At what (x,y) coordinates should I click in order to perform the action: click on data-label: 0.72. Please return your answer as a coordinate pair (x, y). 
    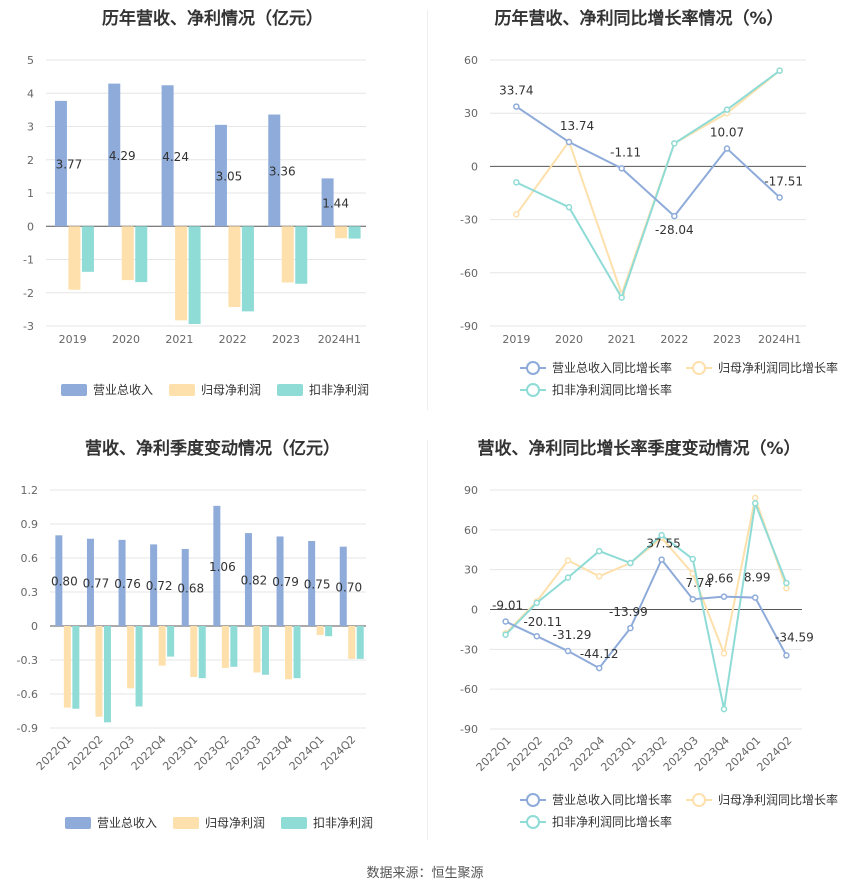
    Looking at the image, I should click on (159, 586).